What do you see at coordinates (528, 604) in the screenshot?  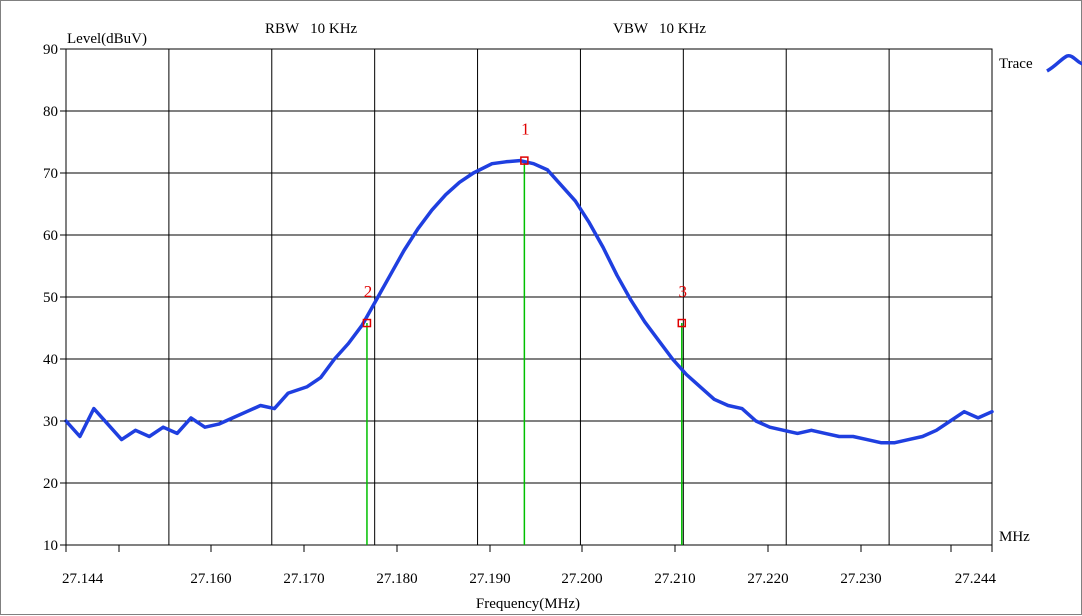 I see `x-axis-label: Frequency(MHz)` at bounding box center [528, 604].